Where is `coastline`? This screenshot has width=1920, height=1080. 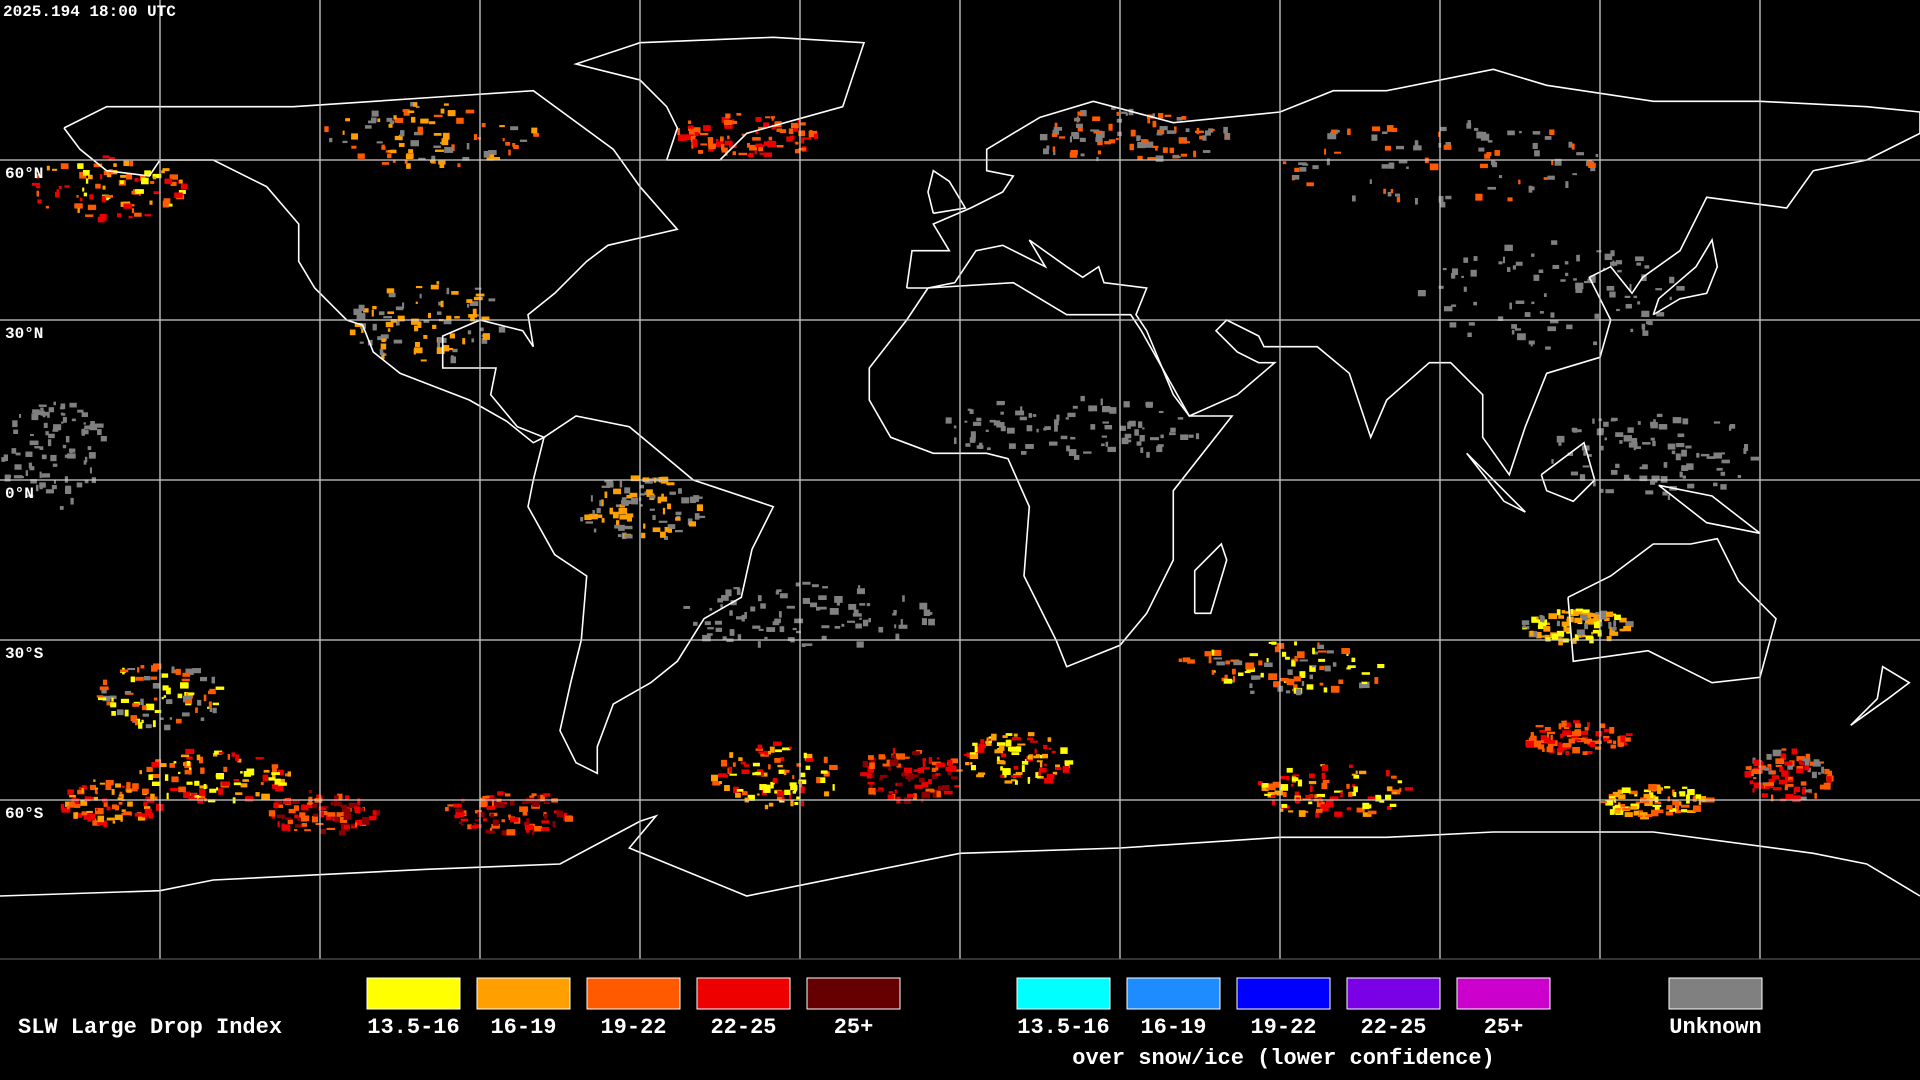 coastline is located at coordinates (1051, 474).